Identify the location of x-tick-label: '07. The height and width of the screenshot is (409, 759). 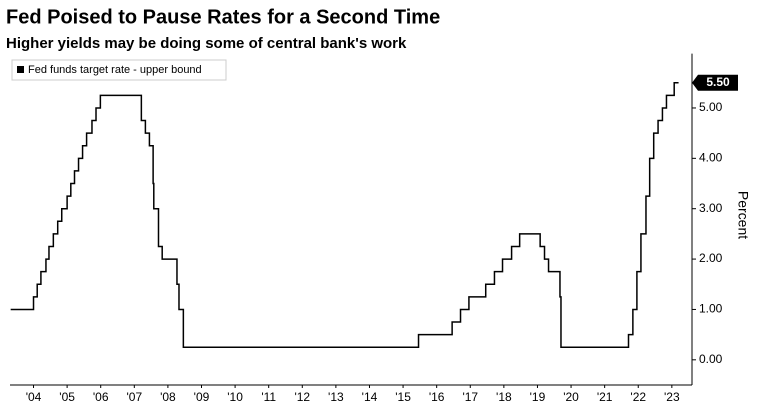
(134, 397).